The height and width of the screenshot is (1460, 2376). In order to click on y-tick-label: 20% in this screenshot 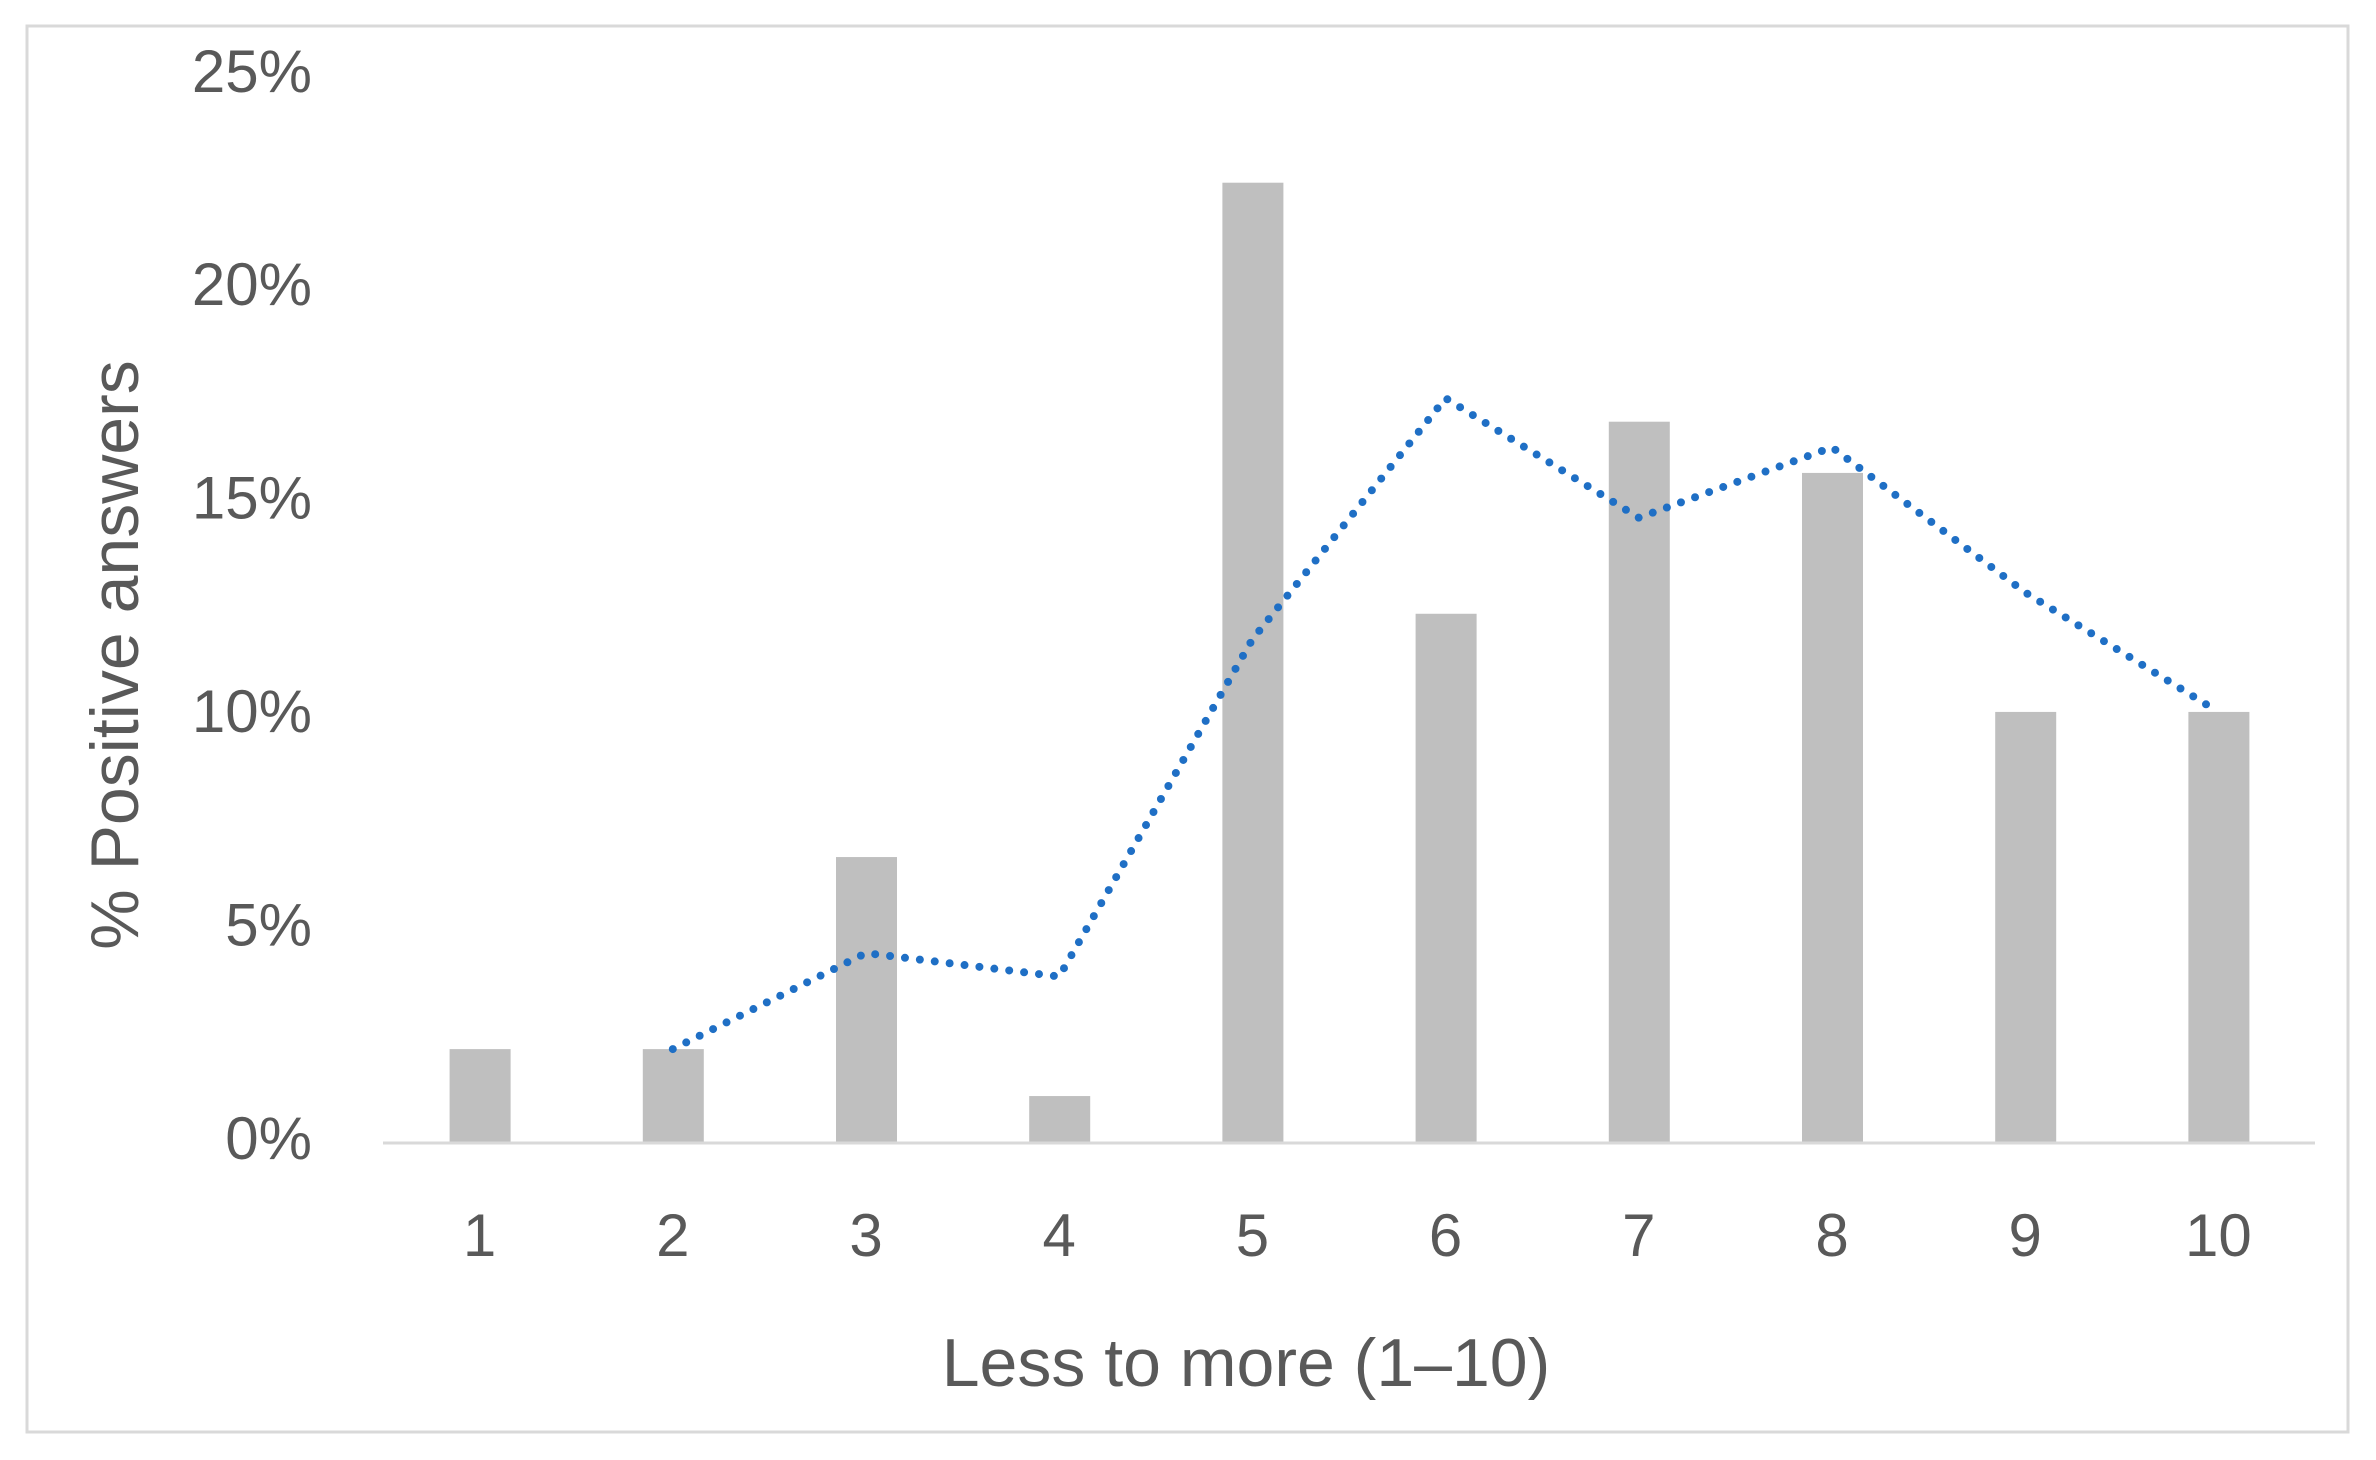, I will do `click(252, 284)`.